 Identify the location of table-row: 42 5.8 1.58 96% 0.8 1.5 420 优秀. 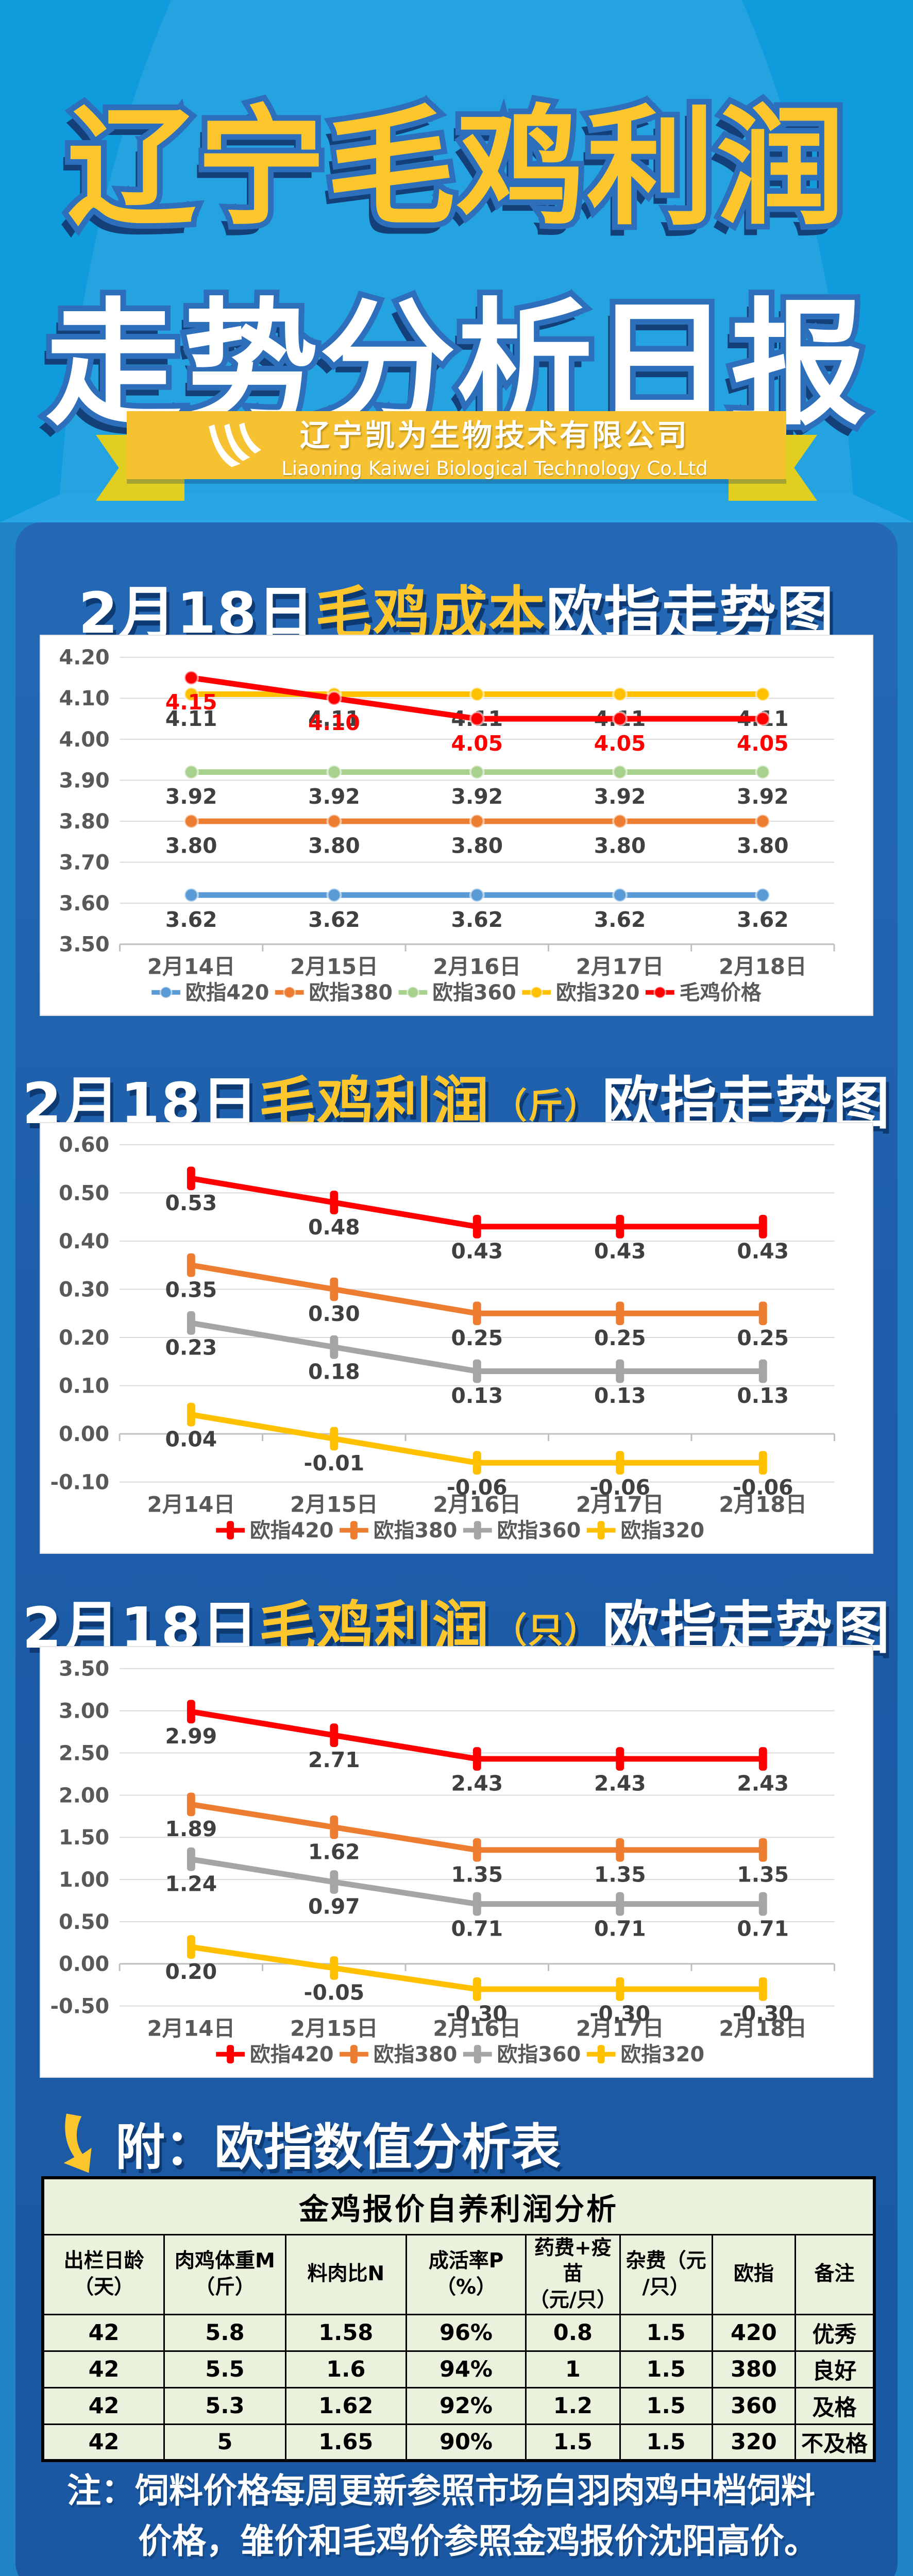
(459, 2332).